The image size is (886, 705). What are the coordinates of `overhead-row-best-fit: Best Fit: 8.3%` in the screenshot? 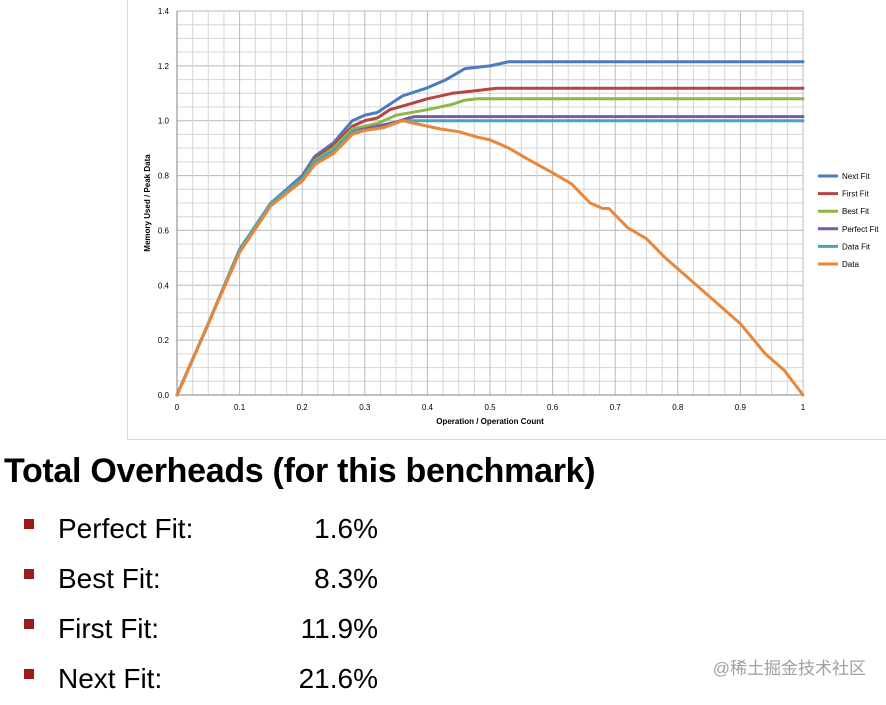 It's located at (210, 580).